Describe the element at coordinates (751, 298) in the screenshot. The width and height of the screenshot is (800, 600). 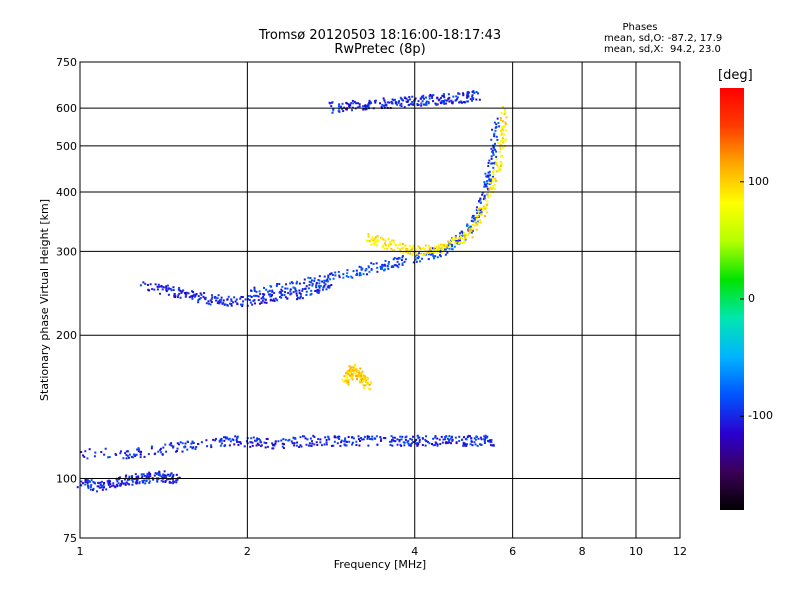
I see `colorbar-tick-label: 0` at that location.